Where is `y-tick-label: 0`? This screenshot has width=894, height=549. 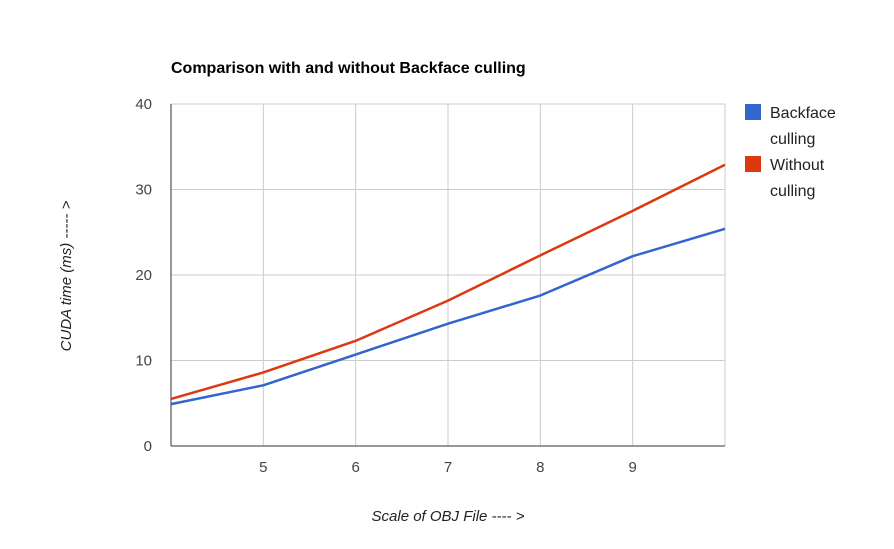 y-tick-label: 0 is located at coordinates (148, 446).